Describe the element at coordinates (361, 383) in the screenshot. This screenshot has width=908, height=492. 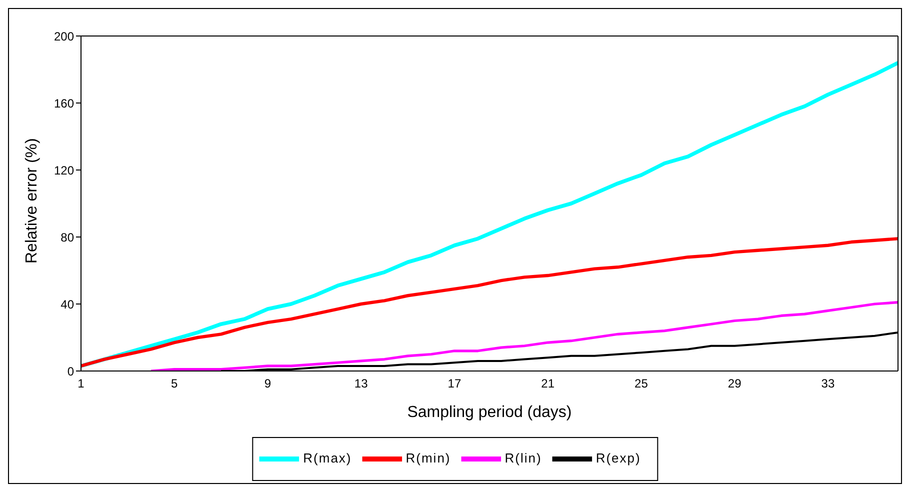
I see `x-tick-label: 13` at that location.